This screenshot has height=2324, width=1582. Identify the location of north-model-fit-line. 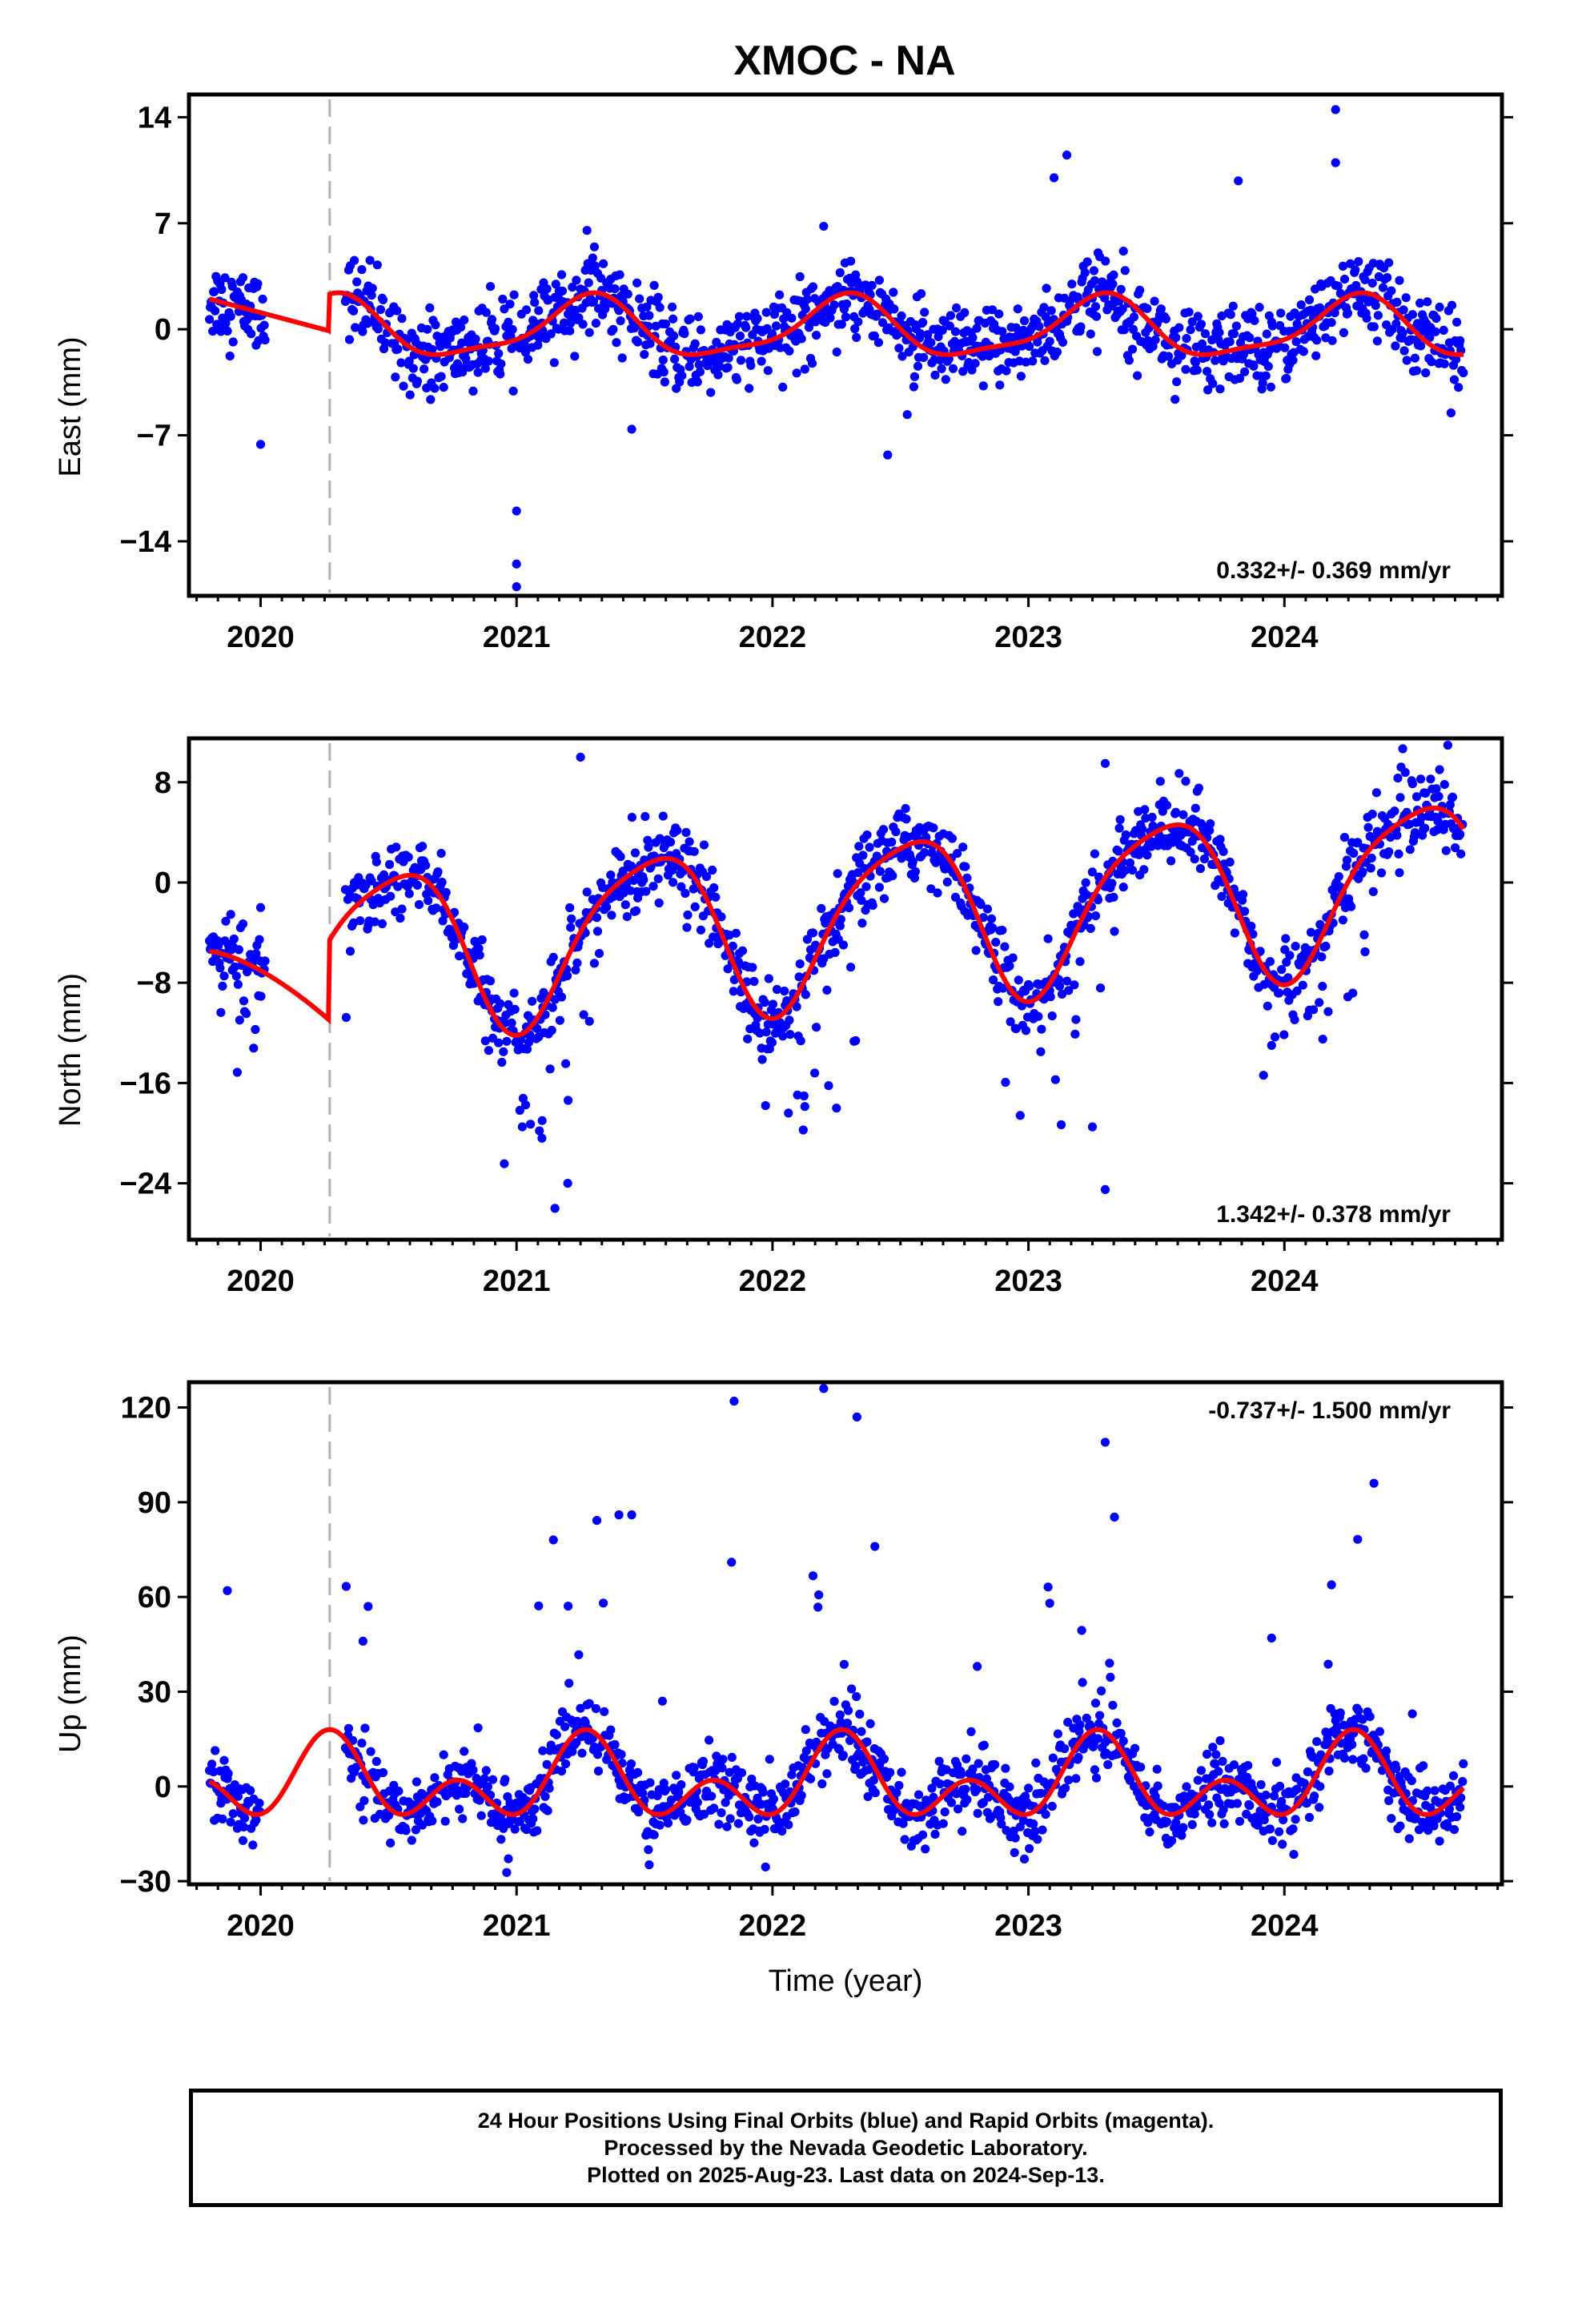
(838, 922).